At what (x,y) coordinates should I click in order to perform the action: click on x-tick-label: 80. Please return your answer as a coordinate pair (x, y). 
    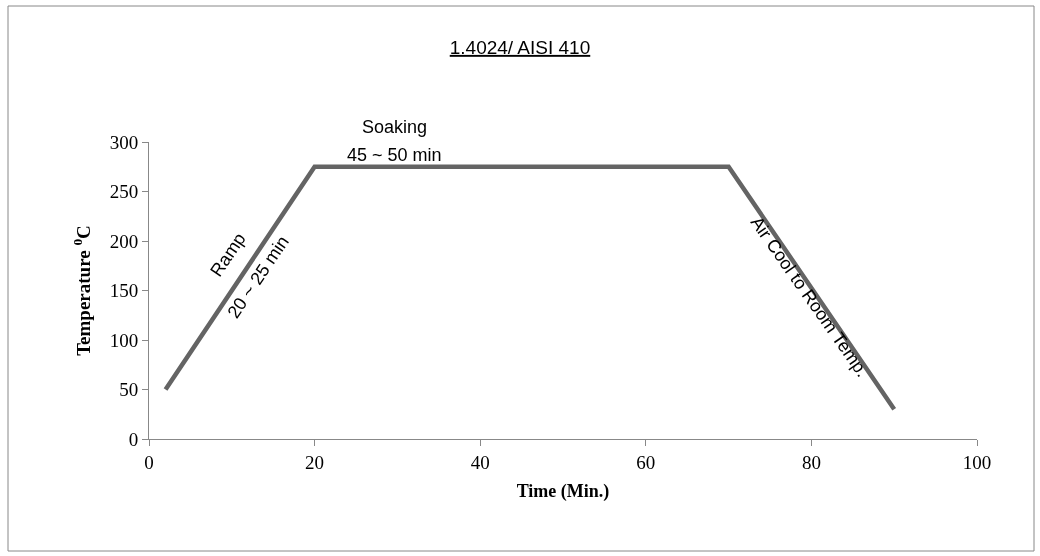
    Looking at the image, I should click on (811, 462).